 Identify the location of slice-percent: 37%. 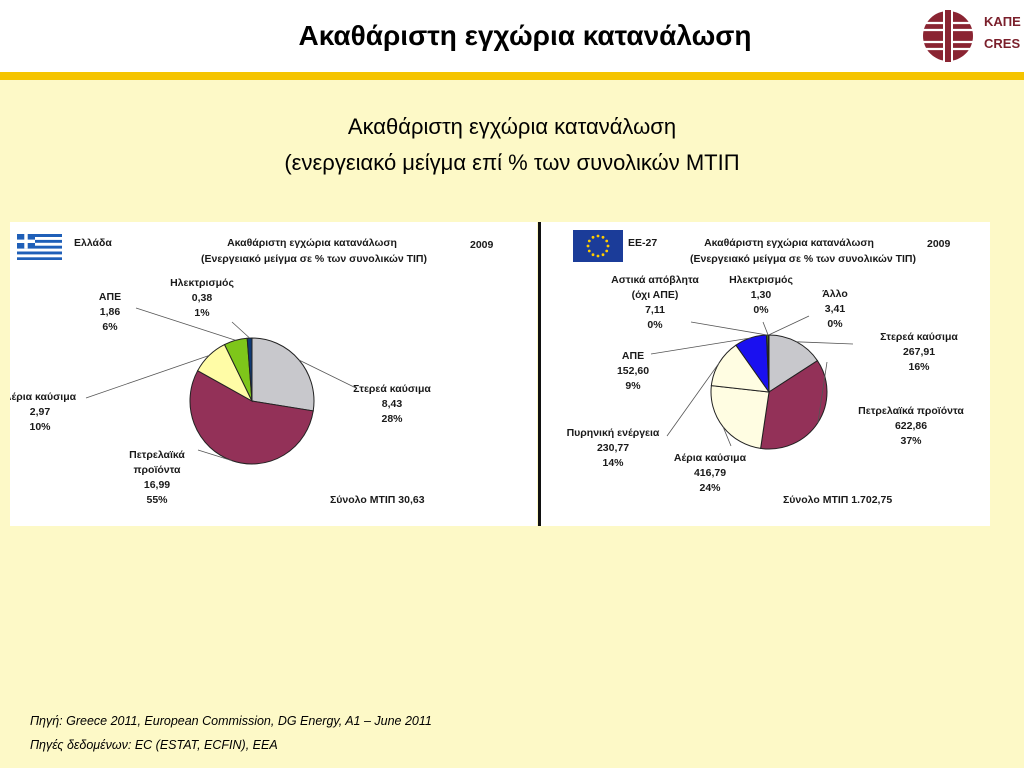
(911, 441).